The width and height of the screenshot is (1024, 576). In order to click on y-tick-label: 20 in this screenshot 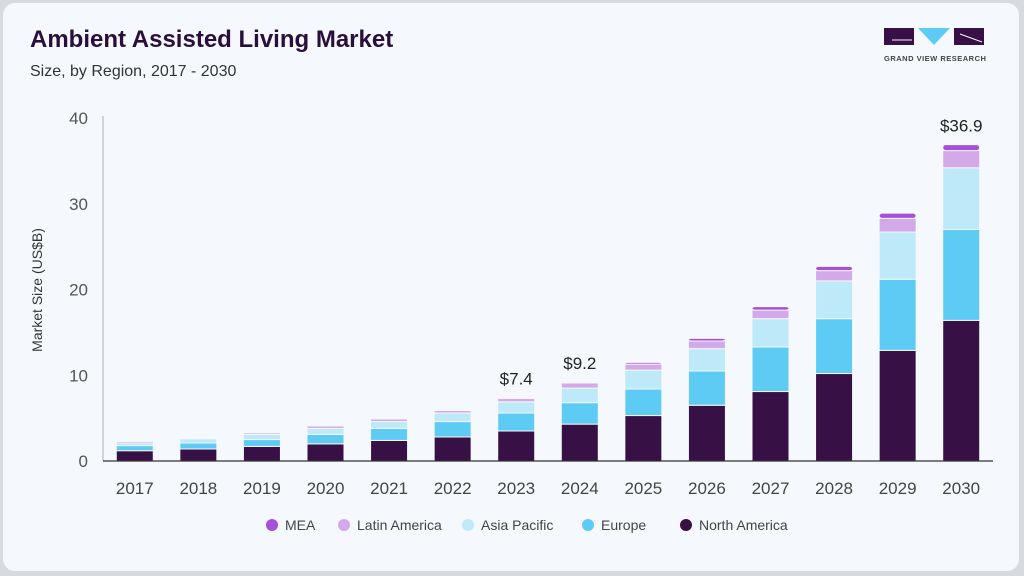, I will do `click(78, 290)`.